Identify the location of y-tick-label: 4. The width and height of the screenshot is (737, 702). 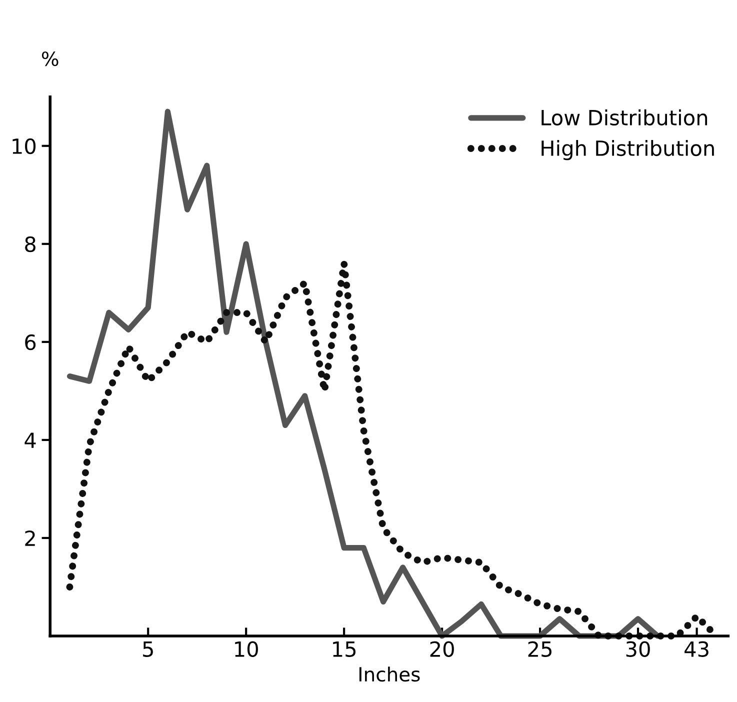
(30, 440).